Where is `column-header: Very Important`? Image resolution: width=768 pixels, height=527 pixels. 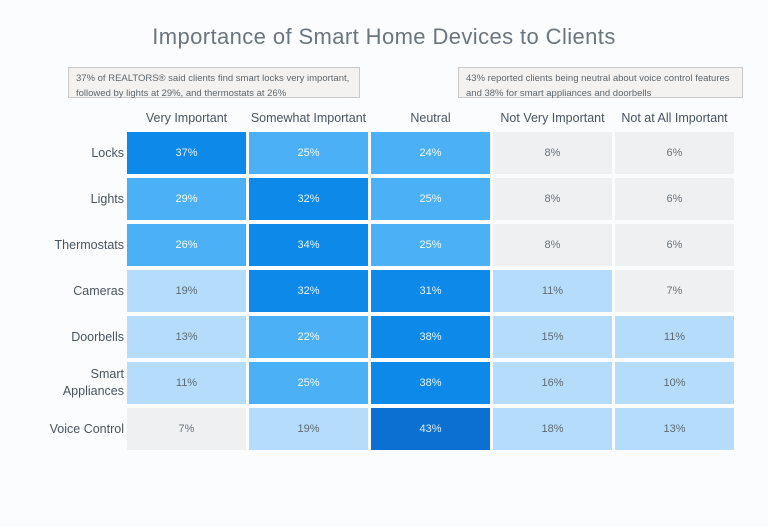
column-header: Very Important is located at coordinates (186, 118).